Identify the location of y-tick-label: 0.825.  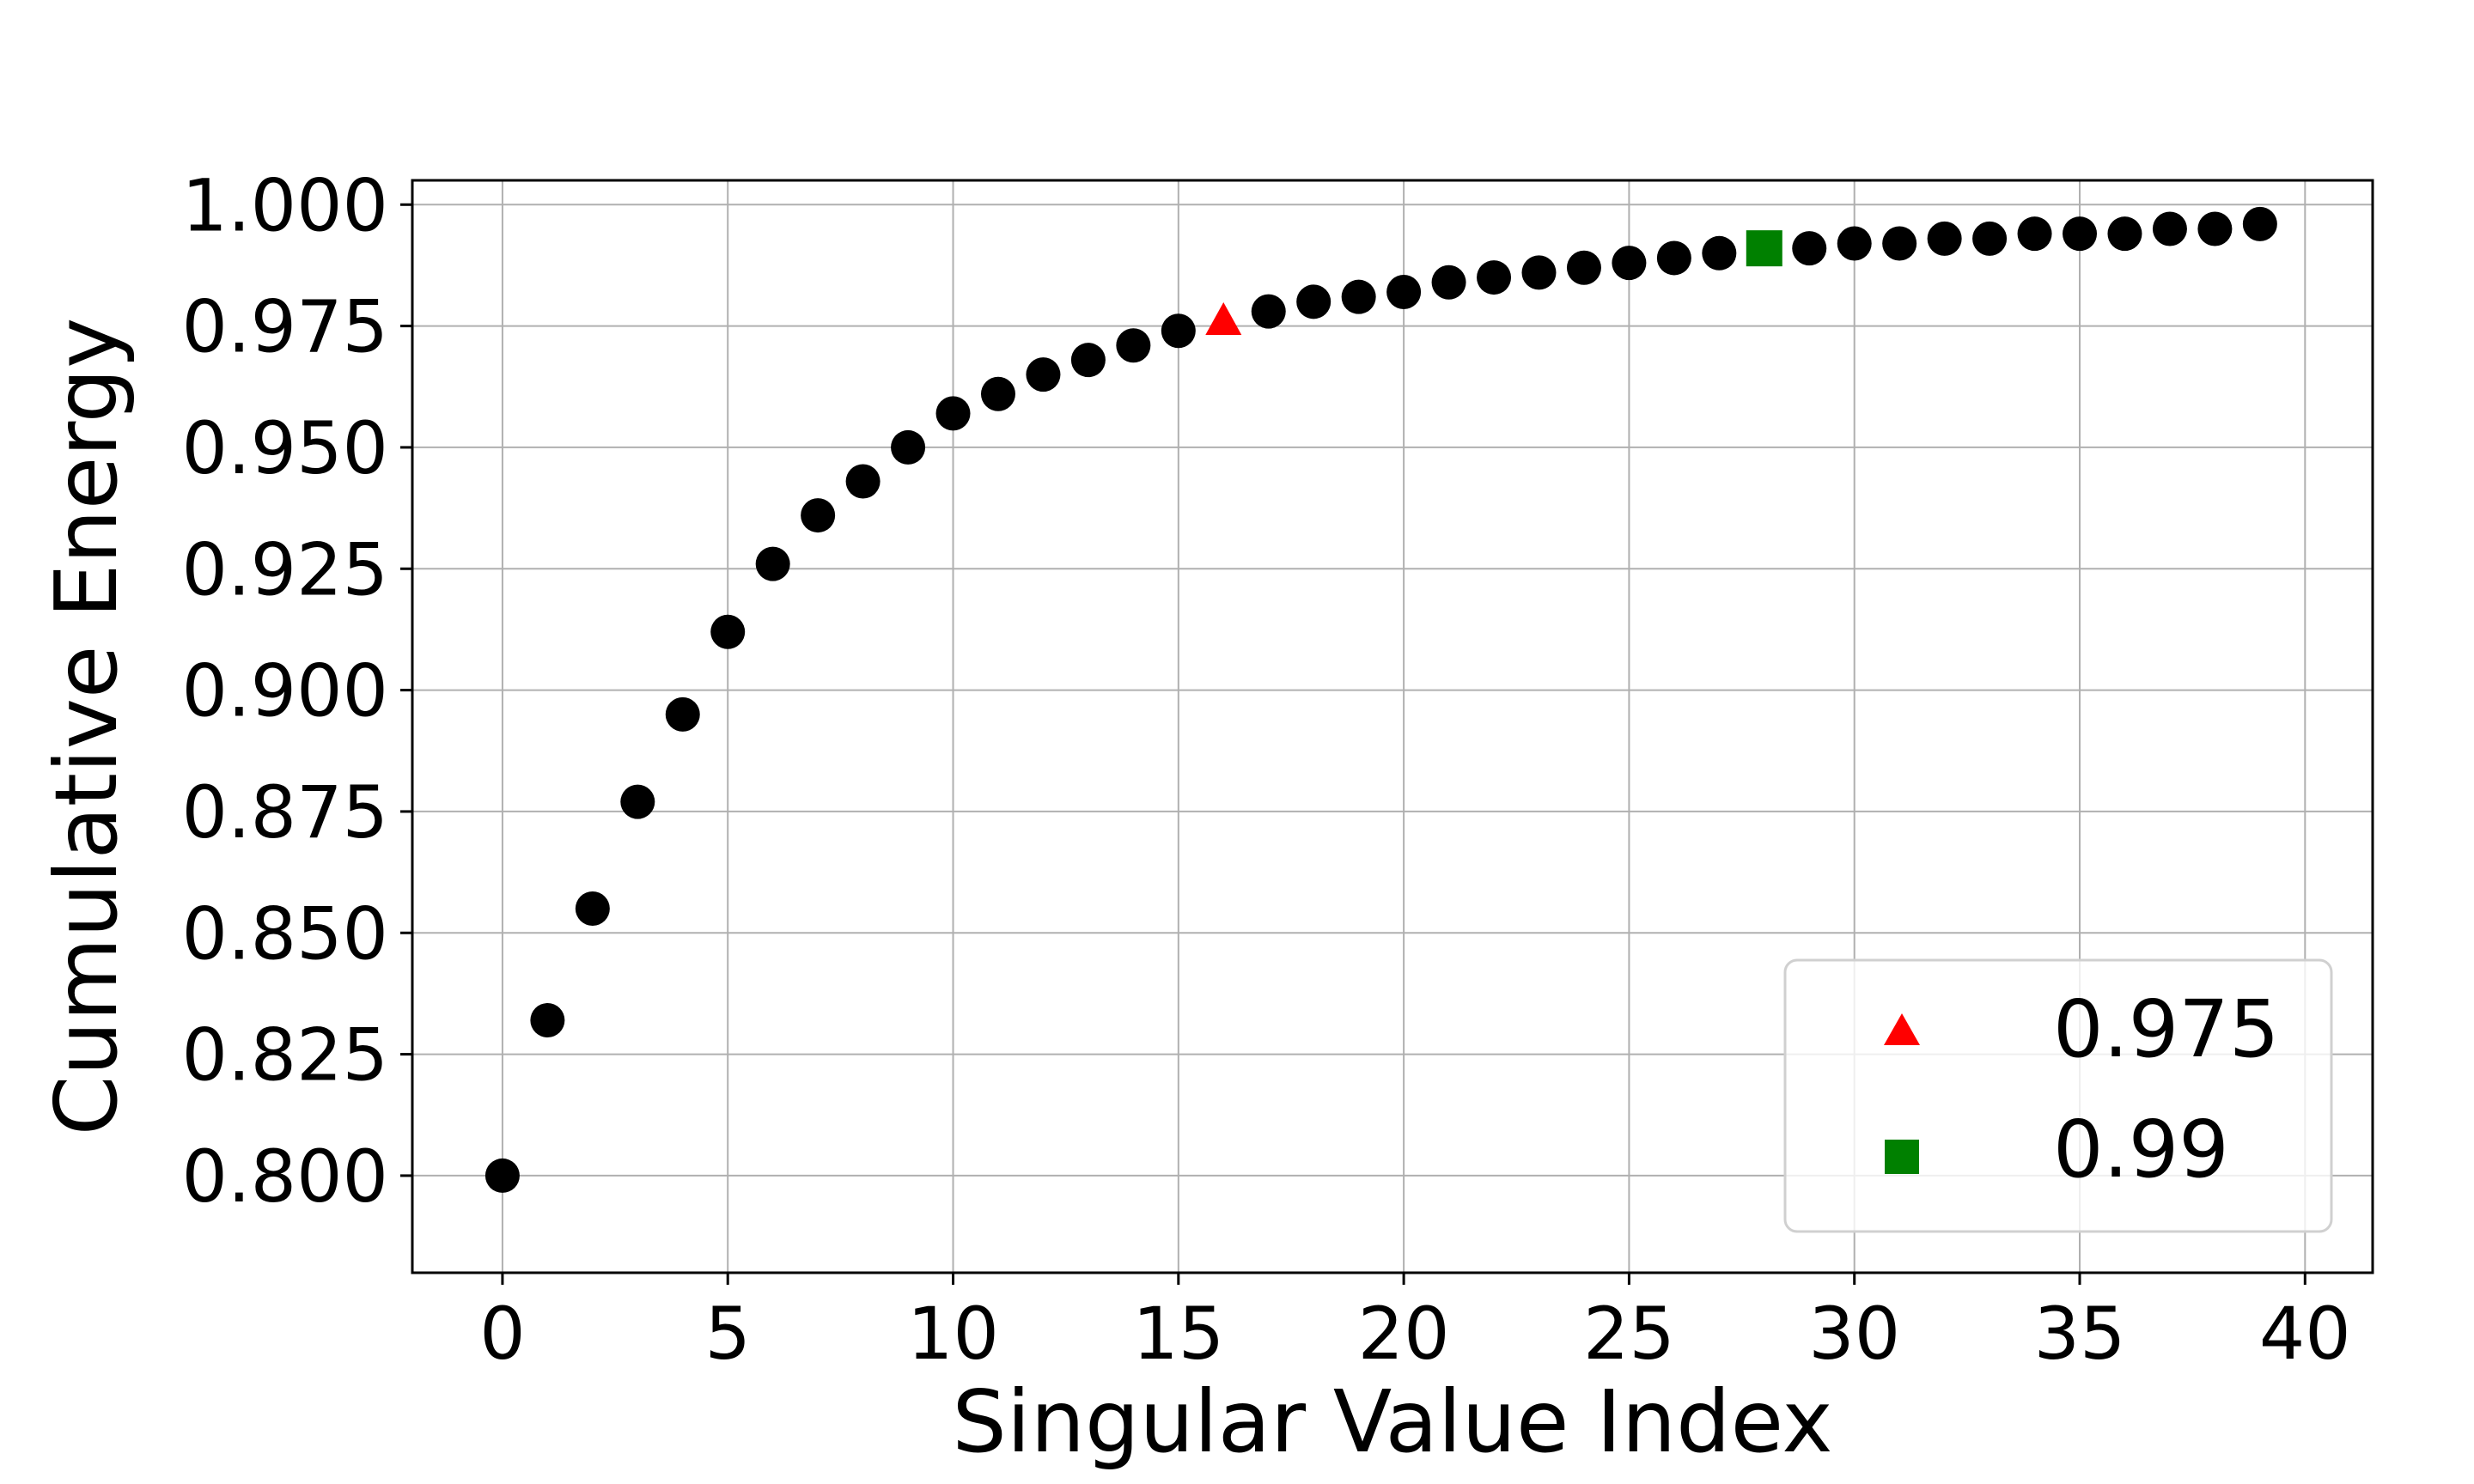
(285, 1055).